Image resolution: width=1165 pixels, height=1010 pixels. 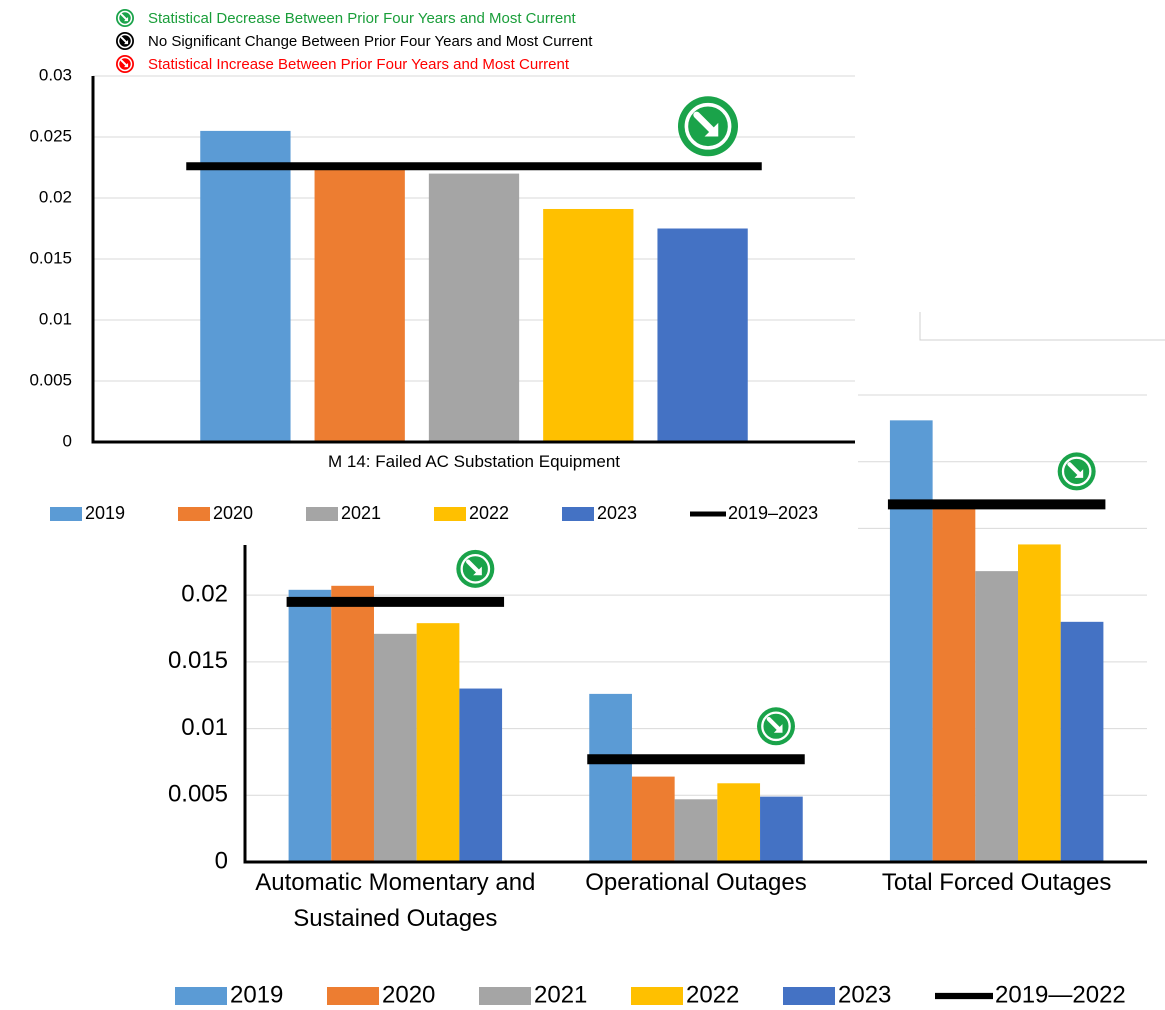 I want to click on frame-fragment, so click(x=1042, y=326).